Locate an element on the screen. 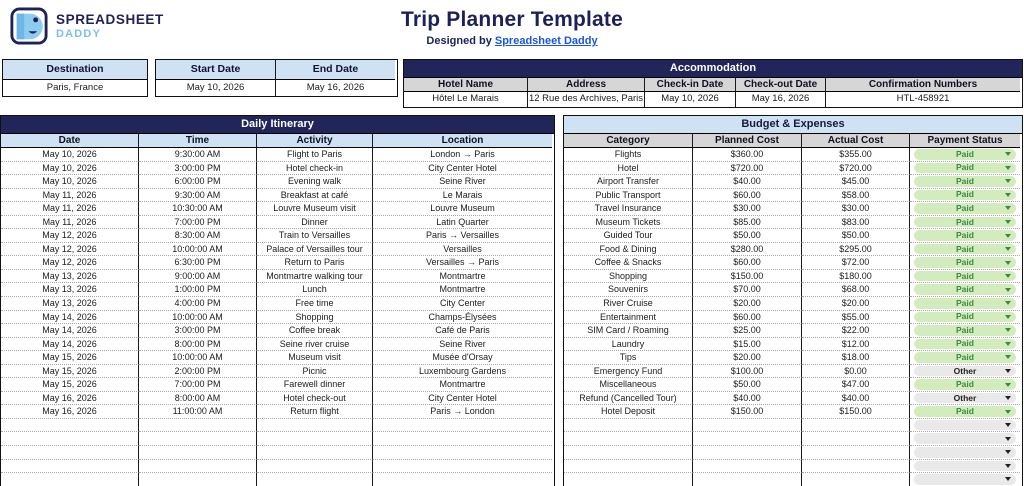 Image resolution: width=1024 pixels, height=486 pixels. itinerary-cell-location: Luxembourg Gardens is located at coordinates (462, 372).